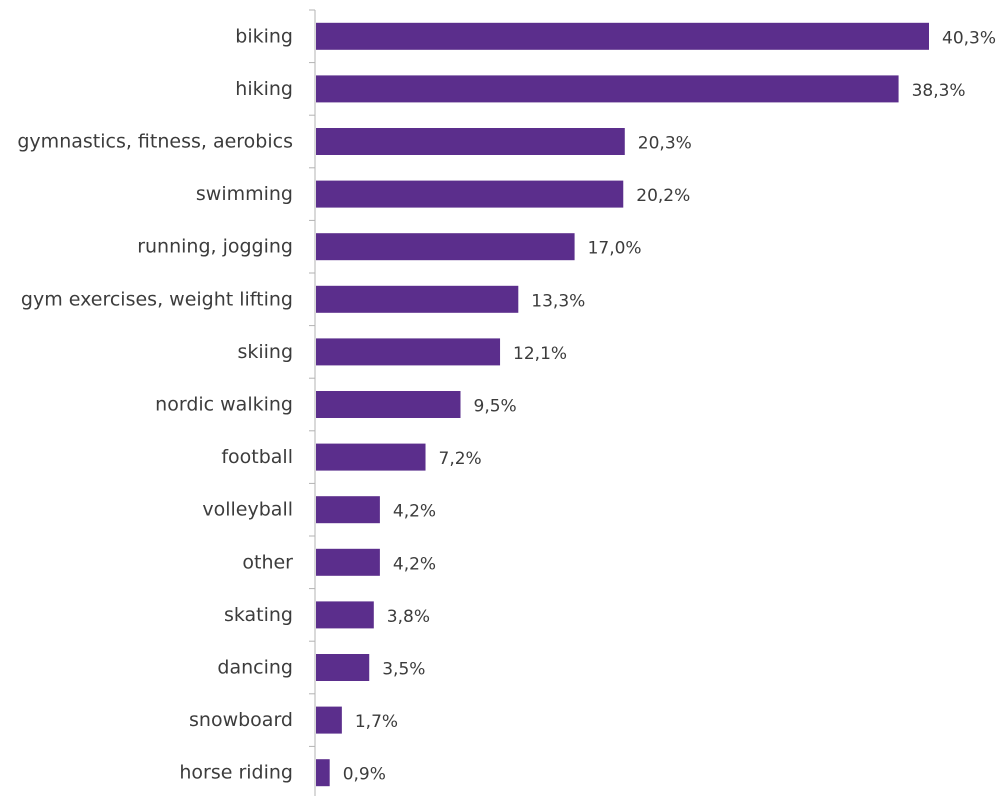 This screenshot has height=796, width=1003. I want to click on value-label: 1,7%, so click(376, 722).